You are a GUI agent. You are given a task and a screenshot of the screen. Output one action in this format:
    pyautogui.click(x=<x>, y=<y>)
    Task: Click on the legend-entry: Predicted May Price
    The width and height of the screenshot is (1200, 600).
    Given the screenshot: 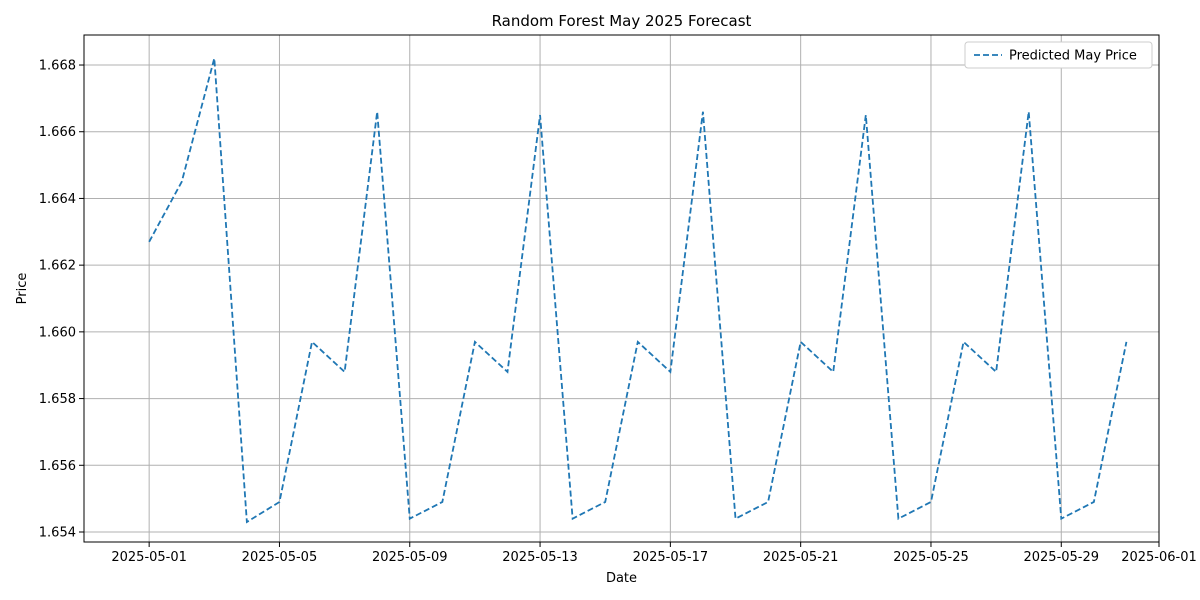 What is the action you would take?
    pyautogui.click(x=1073, y=56)
    